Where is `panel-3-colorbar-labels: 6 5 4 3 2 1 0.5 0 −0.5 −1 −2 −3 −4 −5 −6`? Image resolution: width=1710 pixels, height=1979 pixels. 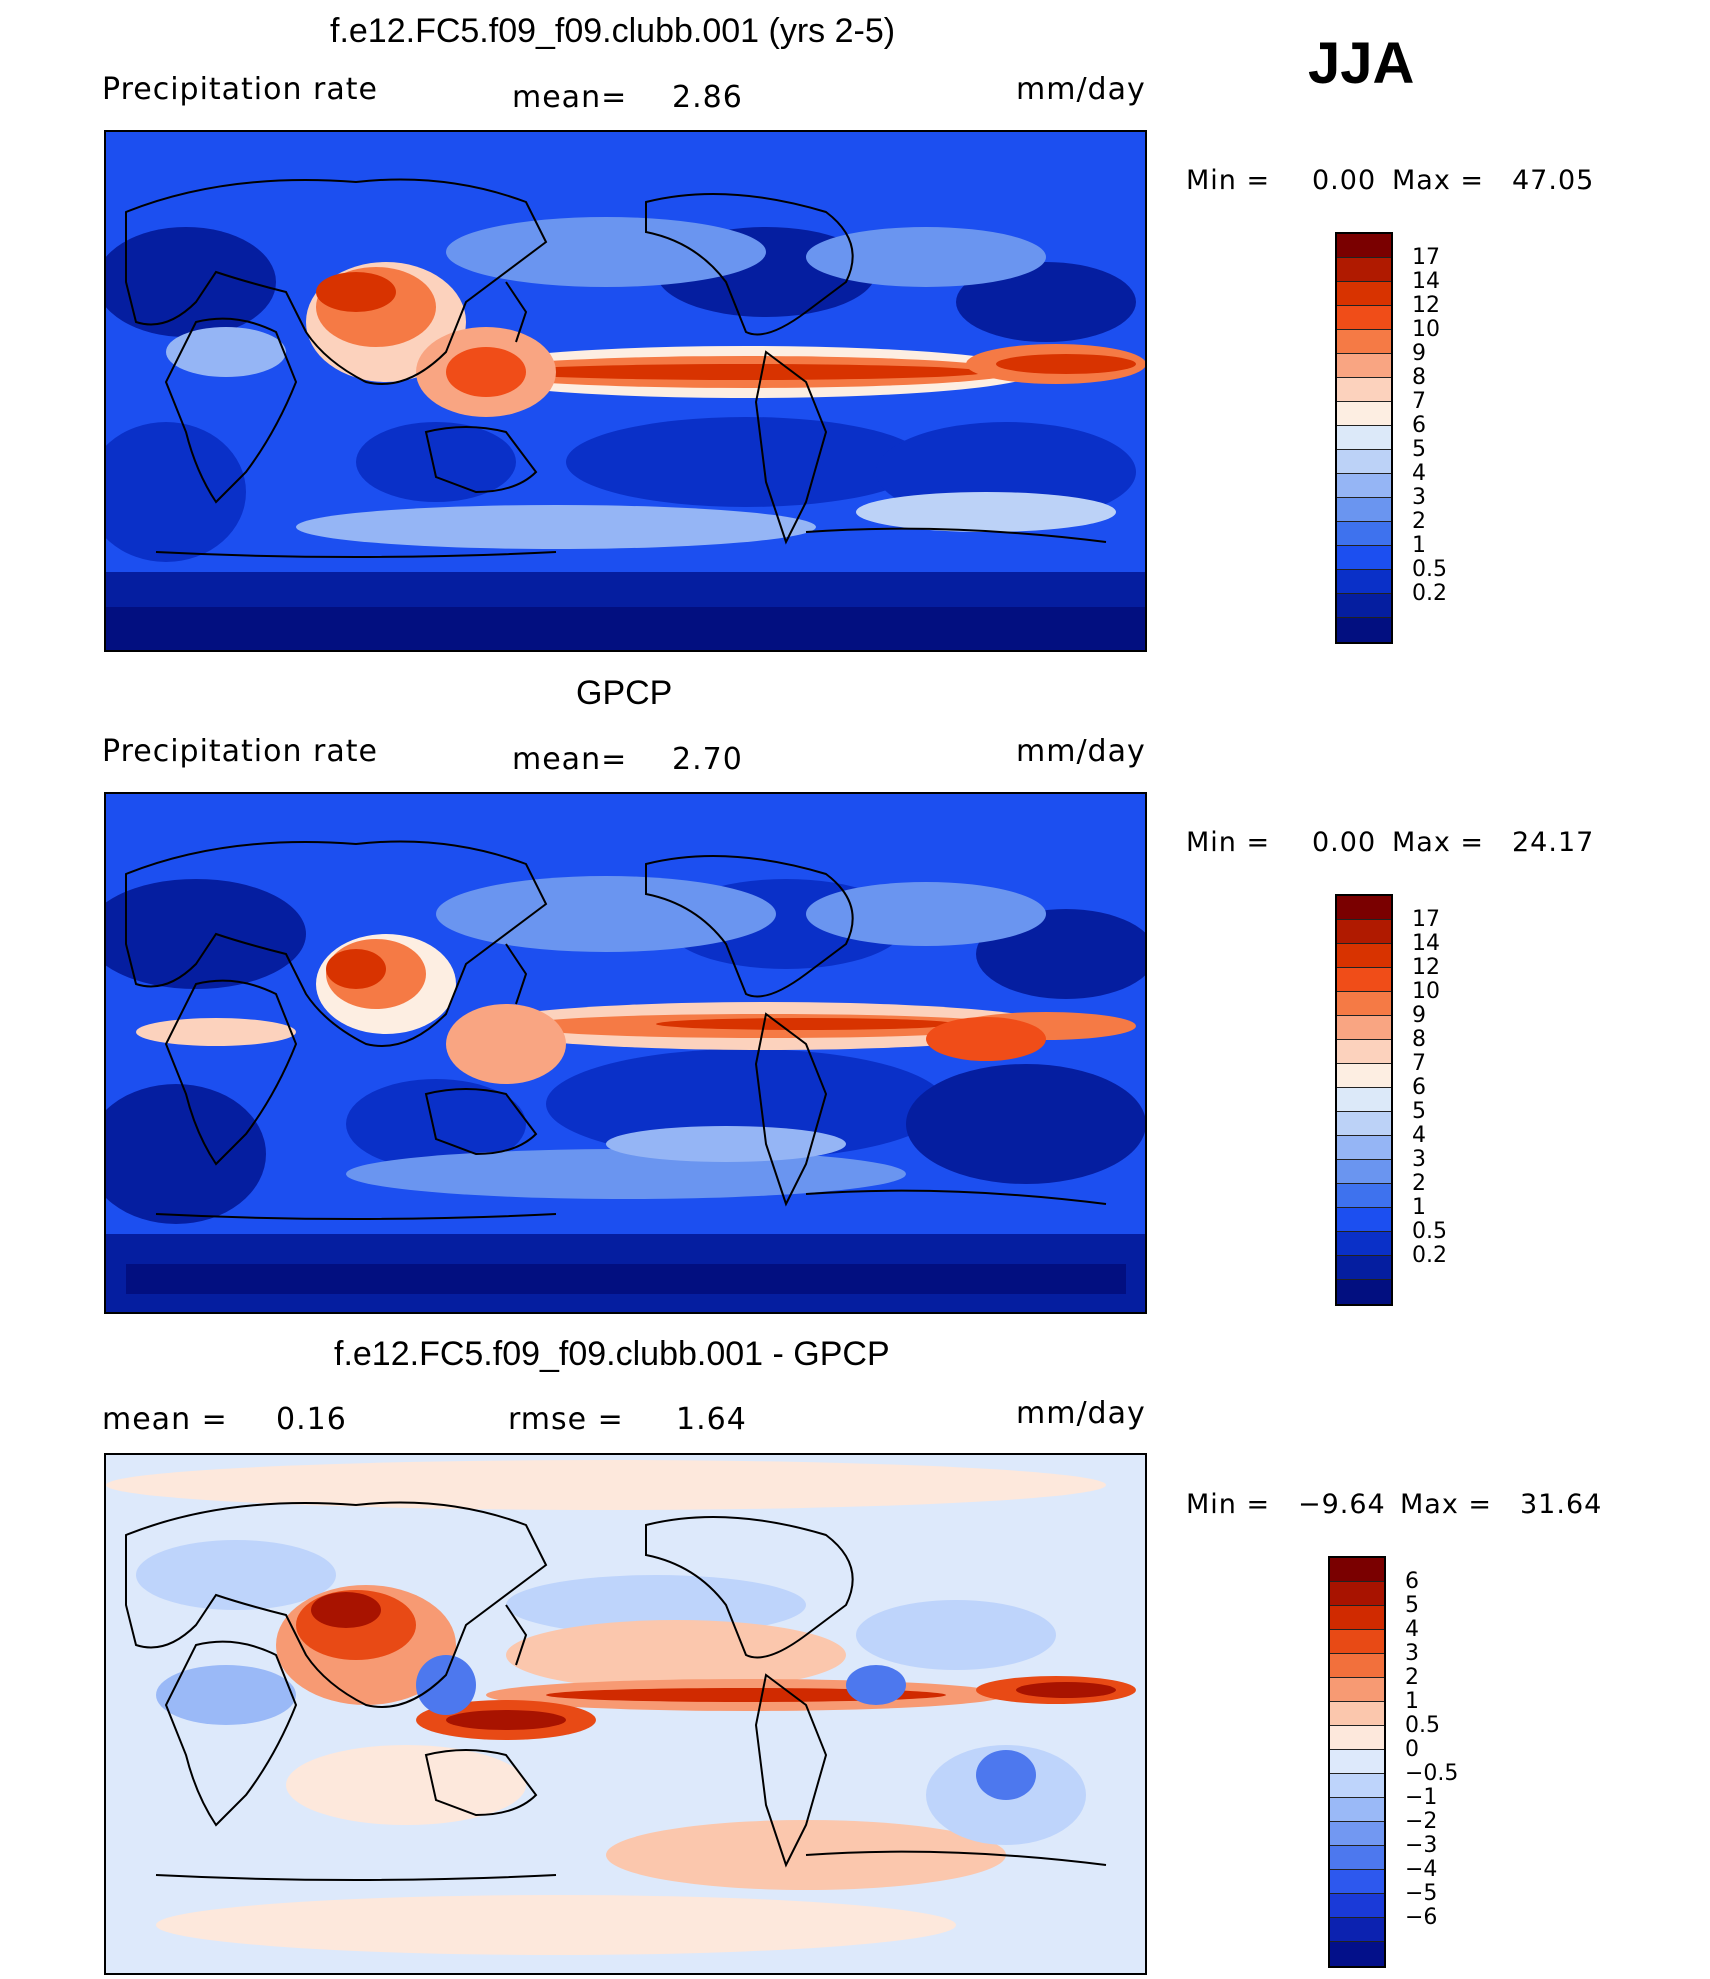
panel-3-colorbar-labels: 6 5 4 3 2 1 0.5 0 −0.5 −1 −2 −3 −4 −5 −6 is located at coordinates (1450, 1762).